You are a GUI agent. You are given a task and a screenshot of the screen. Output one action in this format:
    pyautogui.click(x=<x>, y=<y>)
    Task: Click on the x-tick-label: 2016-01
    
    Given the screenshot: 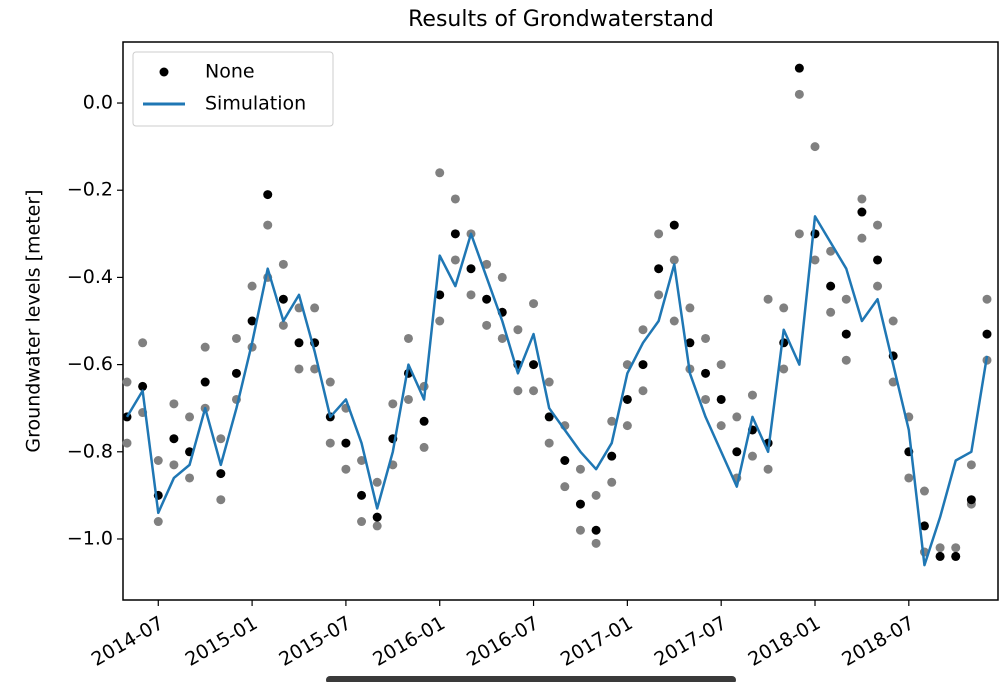 What is the action you would take?
    pyautogui.click(x=409, y=641)
    